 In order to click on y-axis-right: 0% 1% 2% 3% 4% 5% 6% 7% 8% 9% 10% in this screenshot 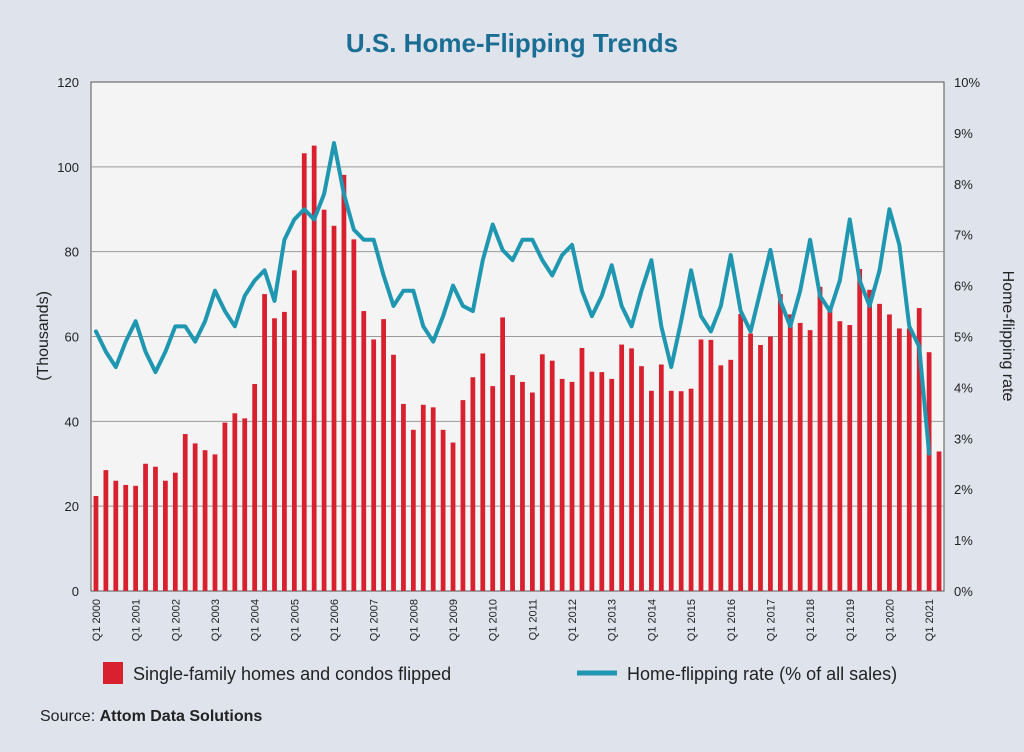, I will do `click(967, 337)`.